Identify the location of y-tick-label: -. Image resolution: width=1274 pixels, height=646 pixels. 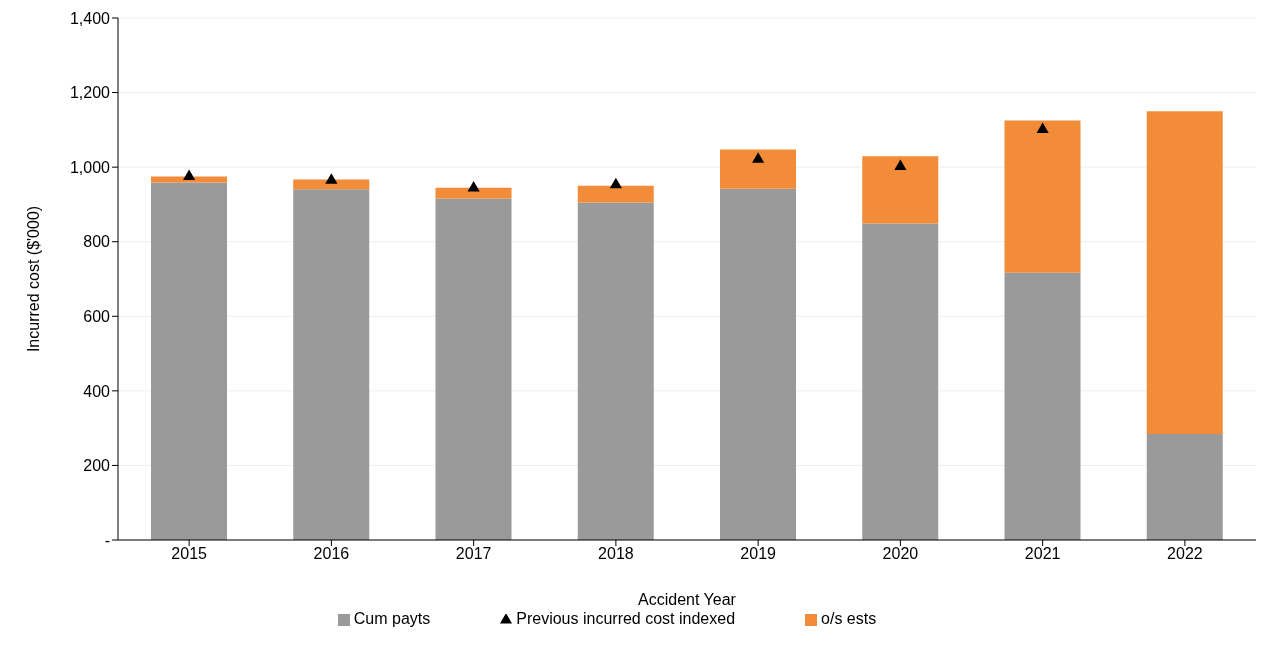
(107, 540).